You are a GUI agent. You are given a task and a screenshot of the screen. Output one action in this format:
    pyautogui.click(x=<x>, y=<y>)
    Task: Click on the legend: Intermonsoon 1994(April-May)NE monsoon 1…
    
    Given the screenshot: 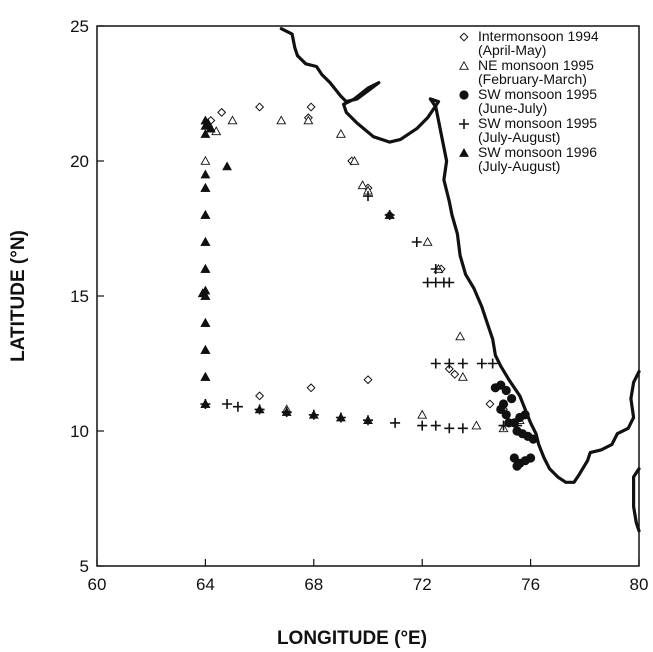 What is the action you would take?
    pyautogui.click(x=529, y=101)
    